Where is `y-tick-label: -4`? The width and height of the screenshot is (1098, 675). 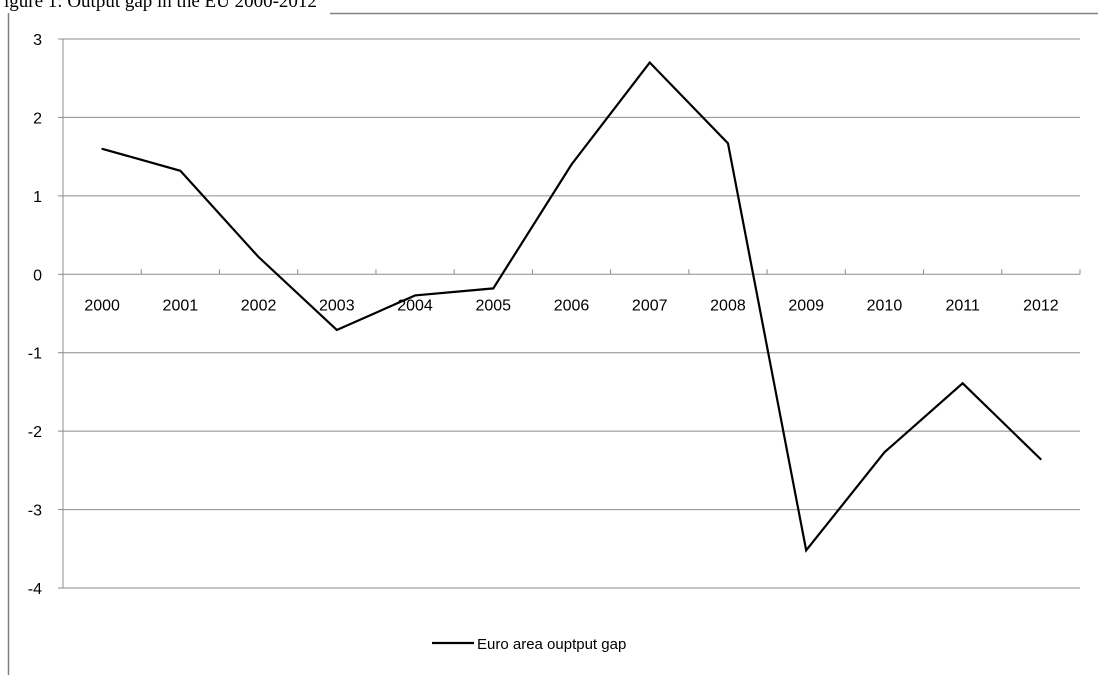 y-tick-label: -4 is located at coordinates (35, 589).